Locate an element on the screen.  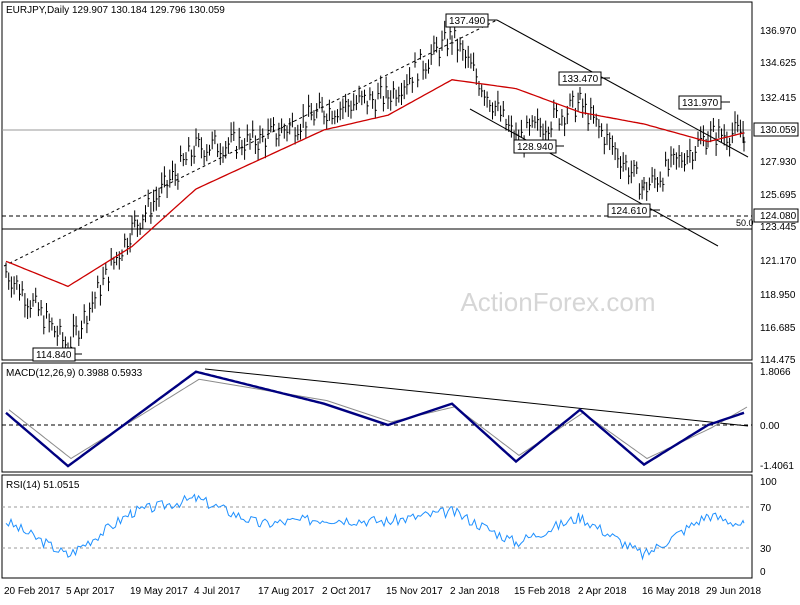
annotation-124610: 124.610 is located at coordinates (629, 211).